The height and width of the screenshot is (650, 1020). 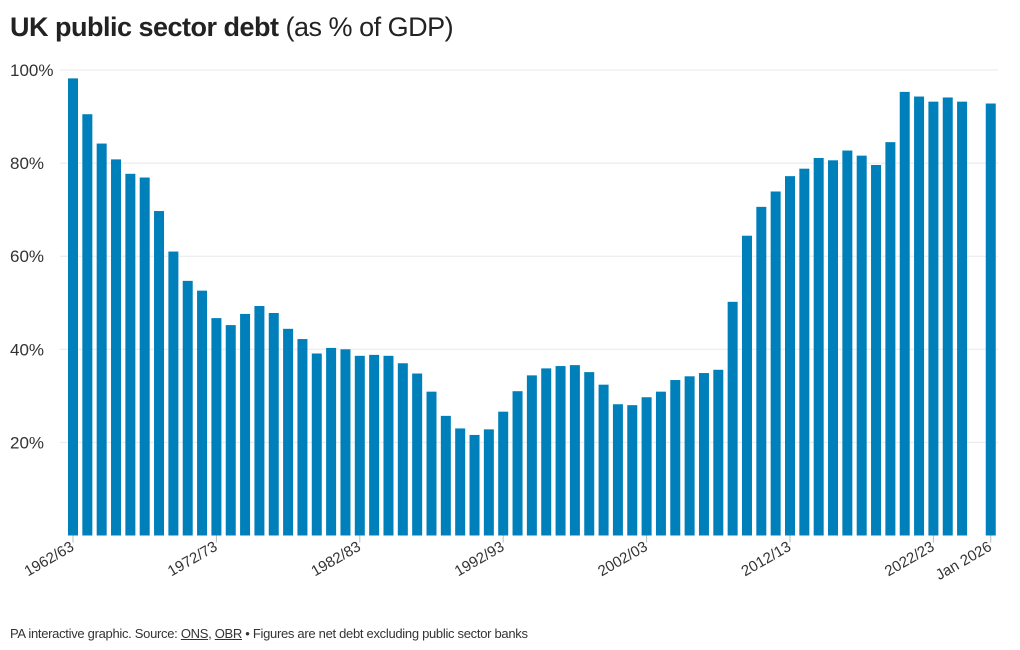 What do you see at coordinates (211, 633) in the screenshot?
I see `footer-sep: ,` at bounding box center [211, 633].